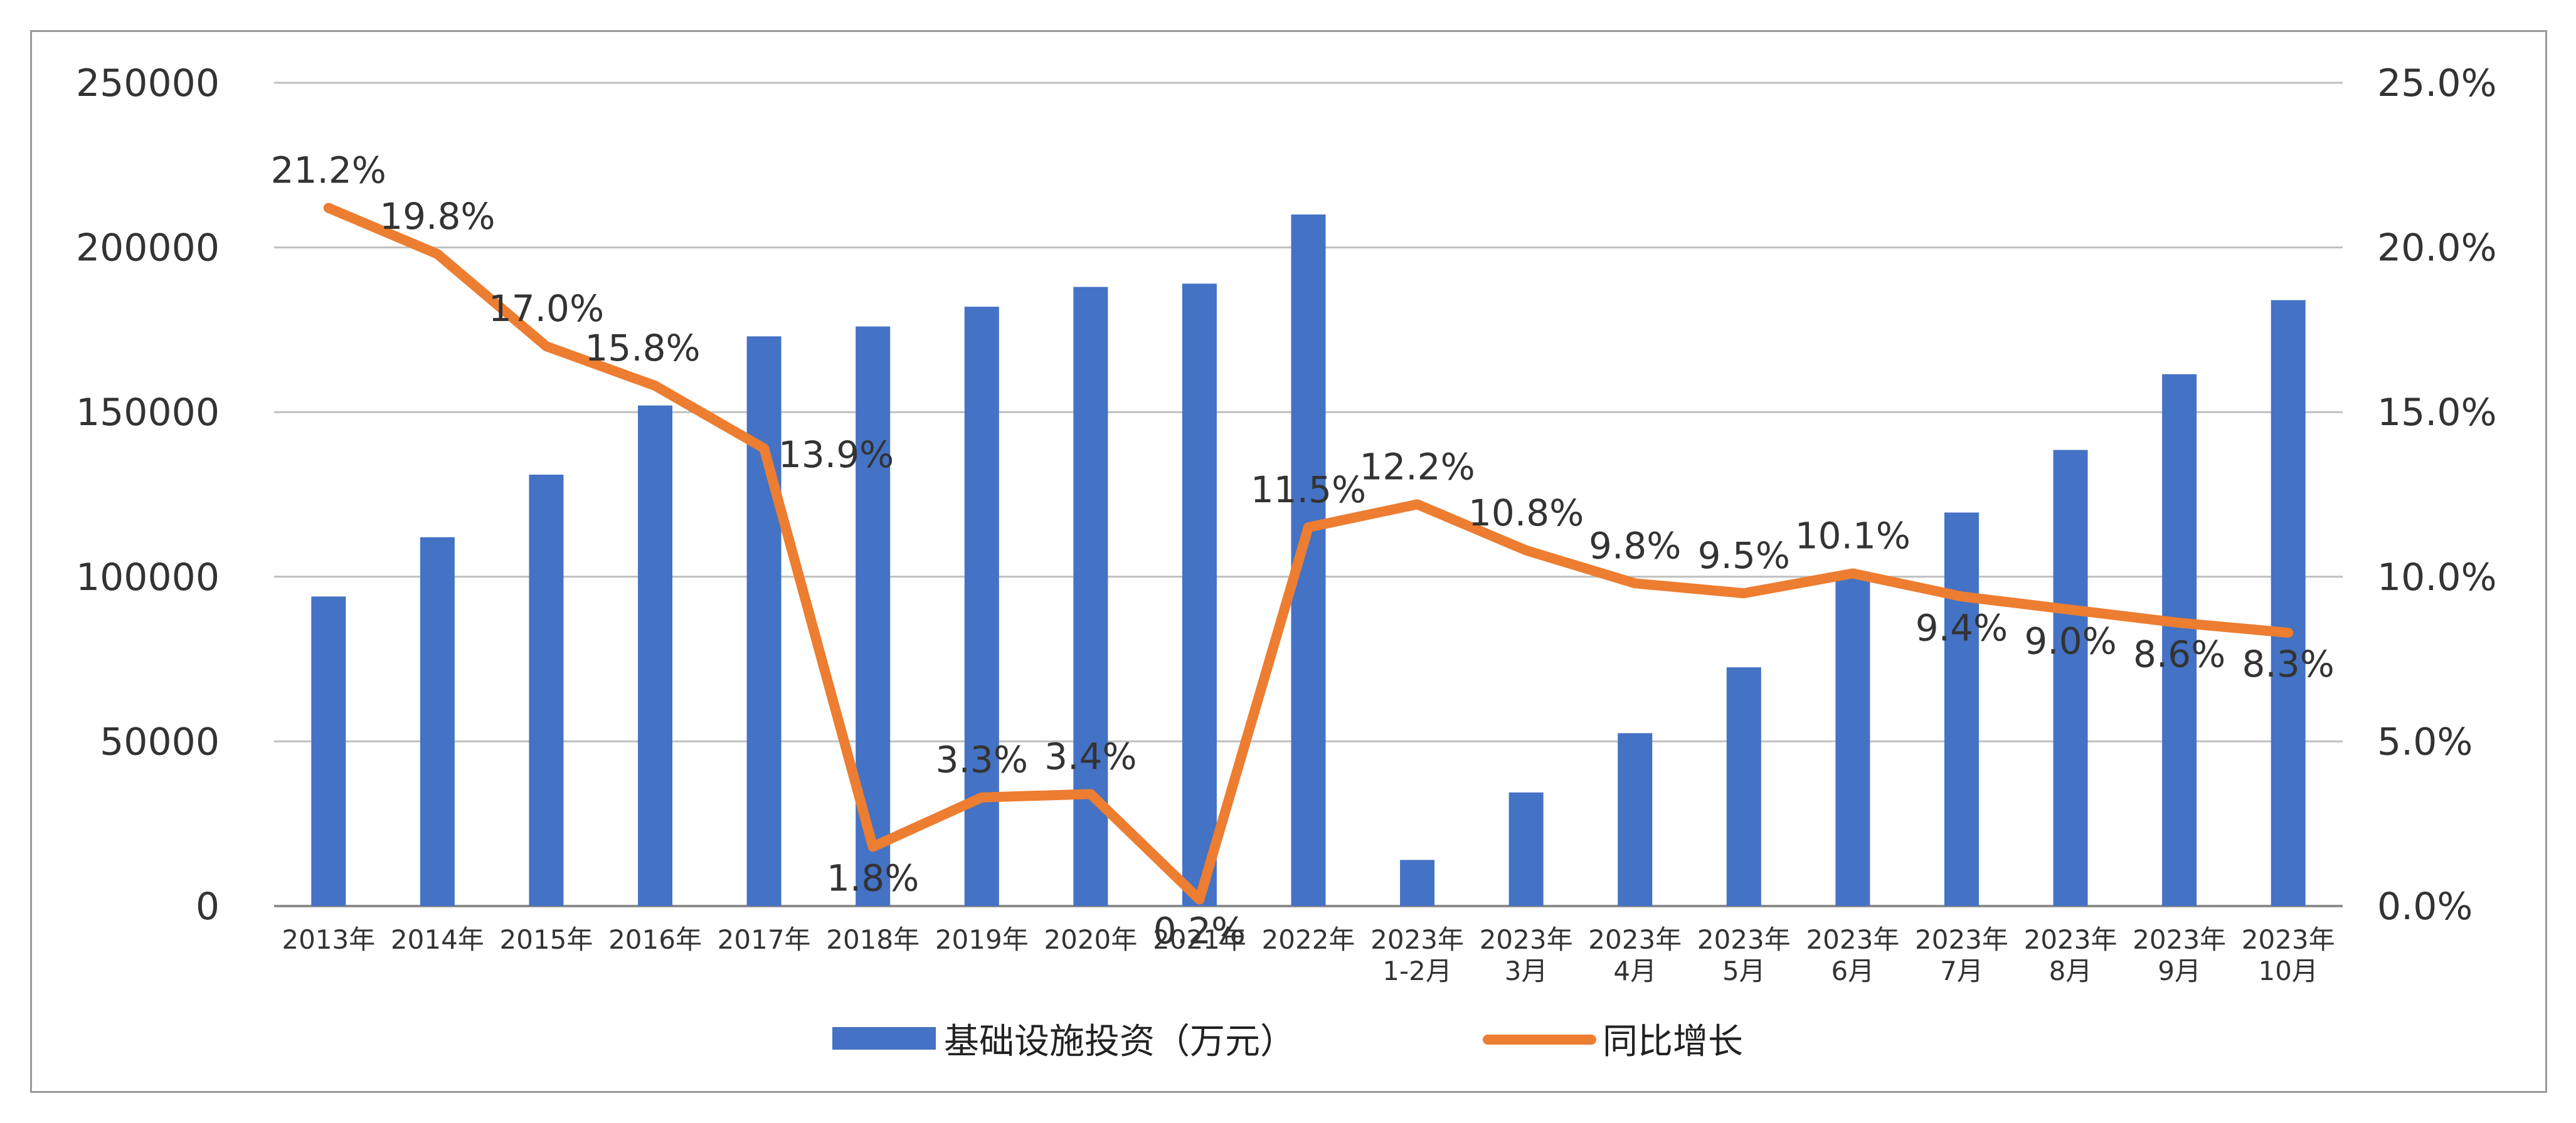  What do you see at coordinates (1308, 489) in the screenshot?
I see `data-label: 11.5%` at bounding box center [1308, 489].